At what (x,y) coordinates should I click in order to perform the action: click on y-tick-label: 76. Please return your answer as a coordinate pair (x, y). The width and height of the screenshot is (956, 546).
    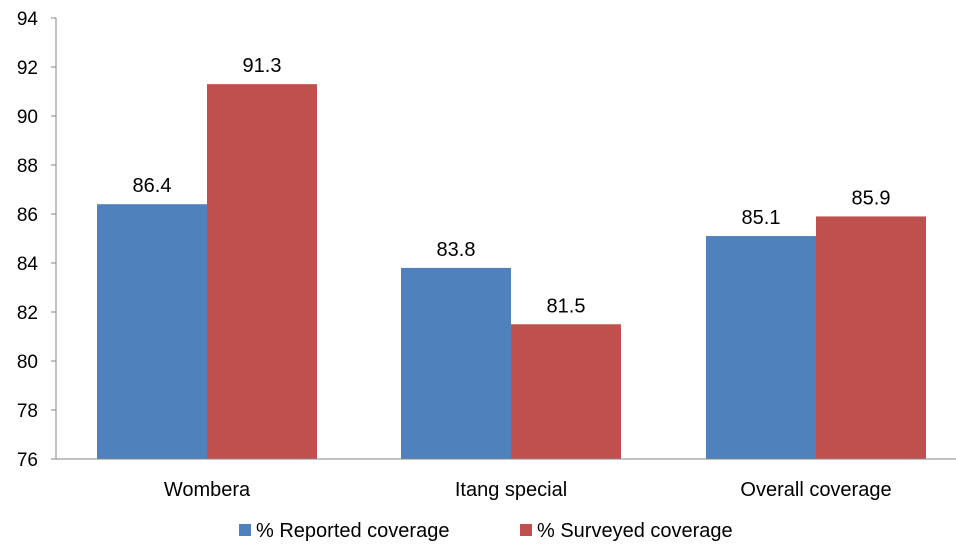
    Looking at the image, I should click on (27, 460).